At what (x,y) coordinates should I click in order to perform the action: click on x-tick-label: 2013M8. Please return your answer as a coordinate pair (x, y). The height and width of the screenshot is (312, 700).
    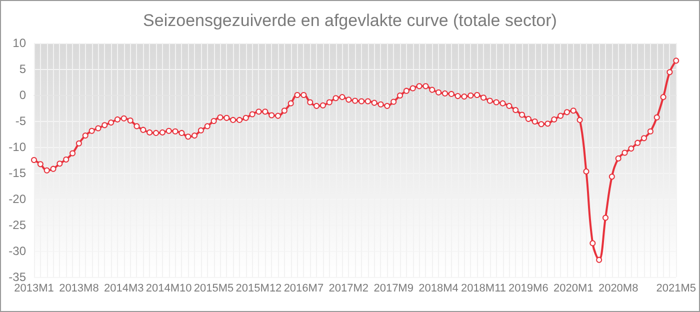
    Looking at the image, I should click on (79, 288).